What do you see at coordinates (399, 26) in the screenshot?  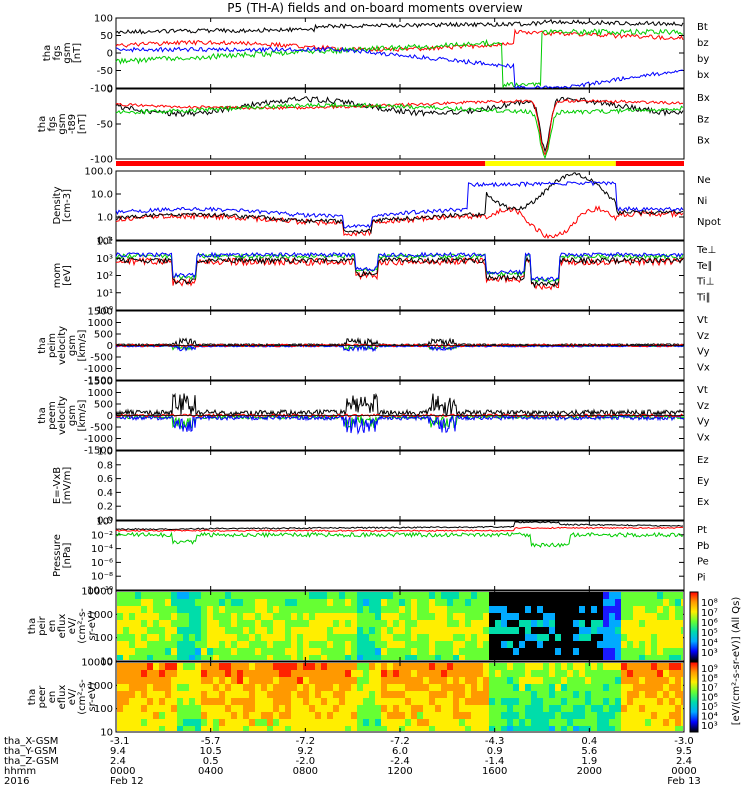 I see `series-bt` at bounding box center [399, 26].